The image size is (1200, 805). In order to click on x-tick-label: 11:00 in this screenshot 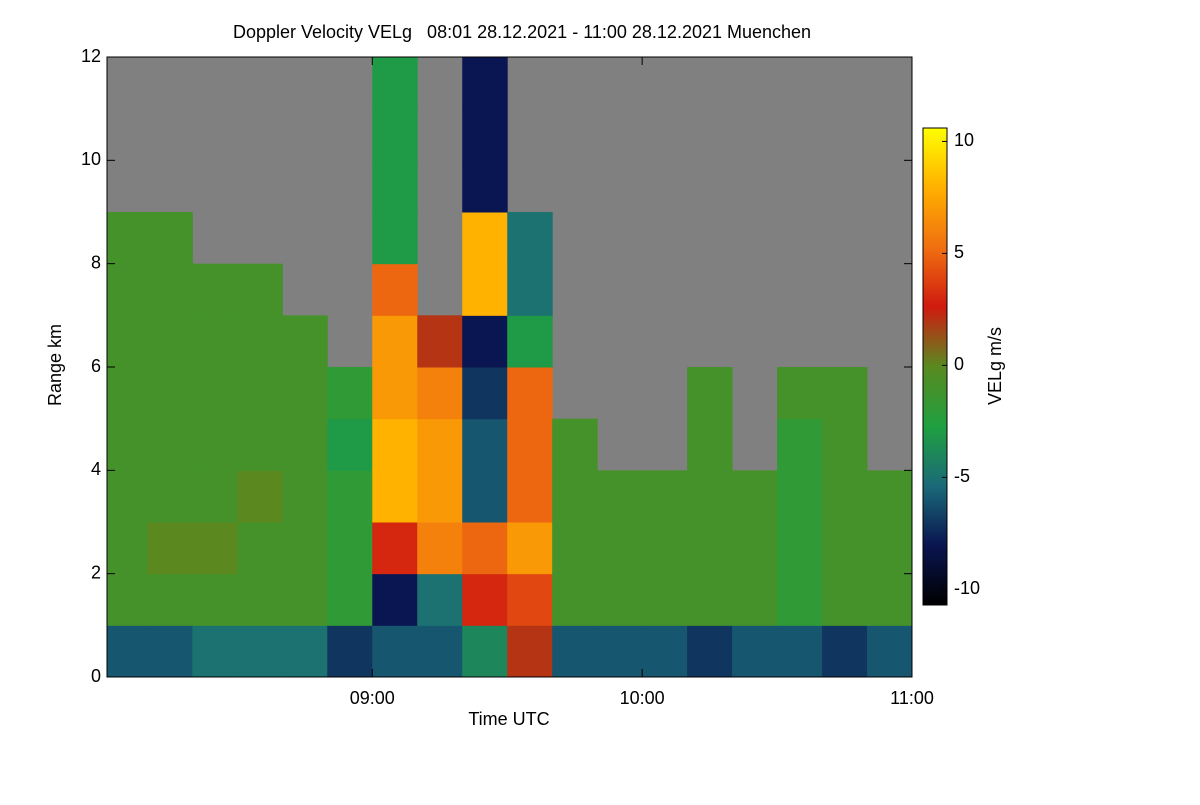, I will do `click(912, 698)`.